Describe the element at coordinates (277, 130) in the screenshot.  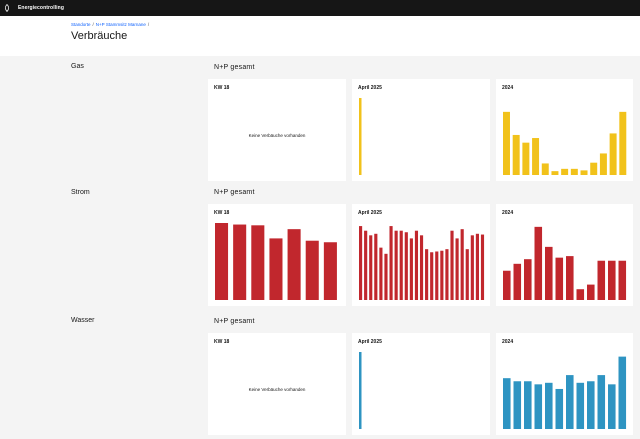
I see `card-gas-week: KW 18 Keine Verbäuche vorhanden` at that location.